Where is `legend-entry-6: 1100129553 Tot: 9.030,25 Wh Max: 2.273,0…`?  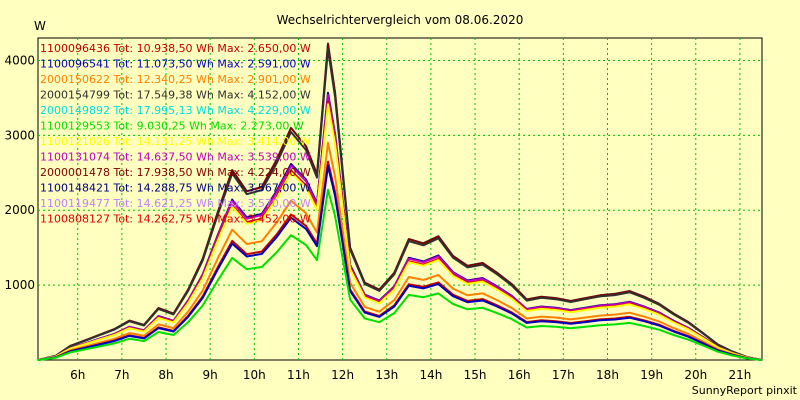
legend-entry-6: 1100129553 Tot: 9.030,25 Wh Max: 2.273,0… is located at coordinates (172, 126).